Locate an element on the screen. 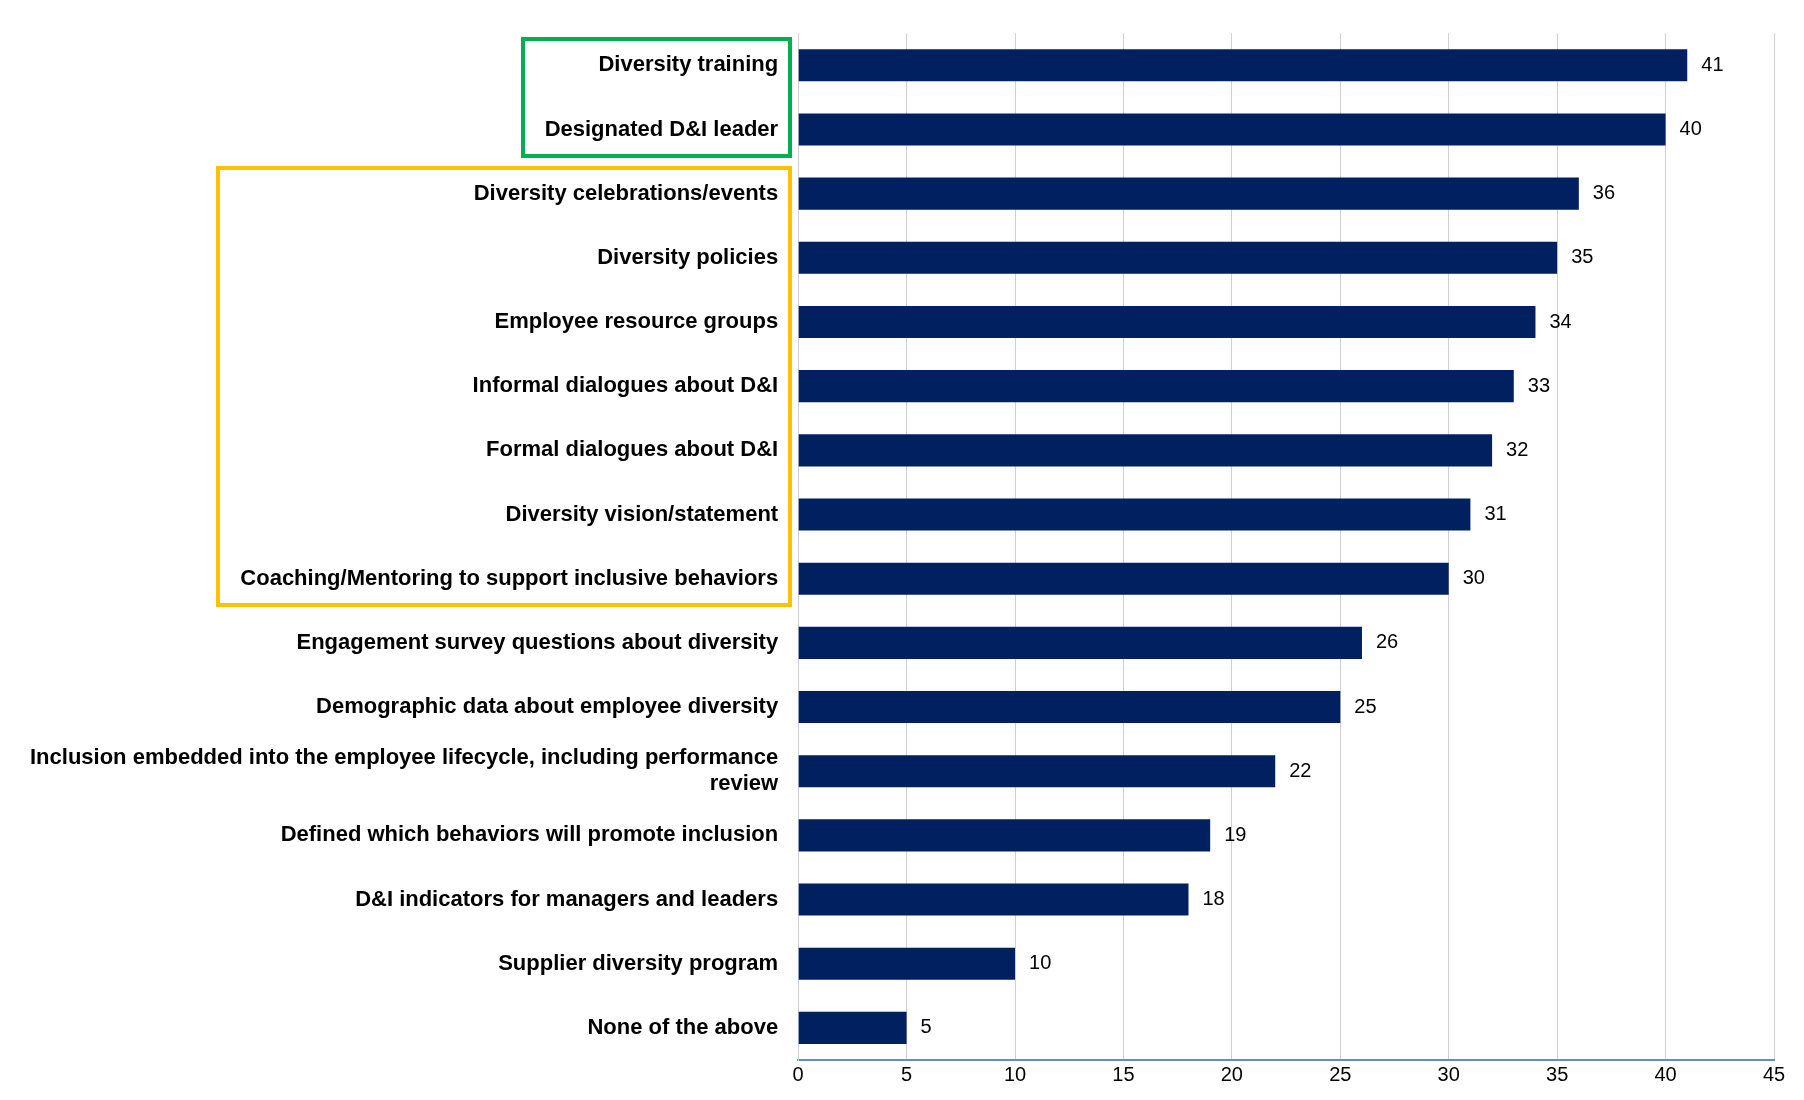  x-tick-label: 45 is located at coordinates (1774, 1073).